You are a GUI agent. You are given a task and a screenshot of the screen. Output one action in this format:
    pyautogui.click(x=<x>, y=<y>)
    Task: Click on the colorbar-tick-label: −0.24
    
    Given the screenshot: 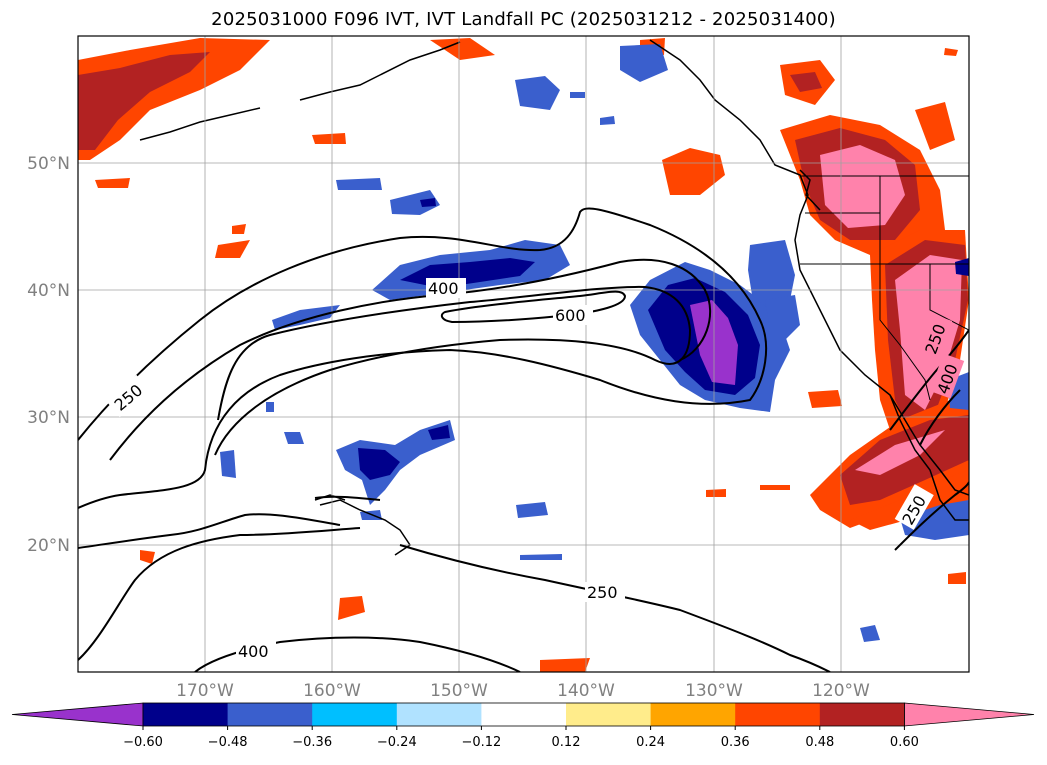 What is the action you would take?
    pyautogui.click(x=397, y=742)
    